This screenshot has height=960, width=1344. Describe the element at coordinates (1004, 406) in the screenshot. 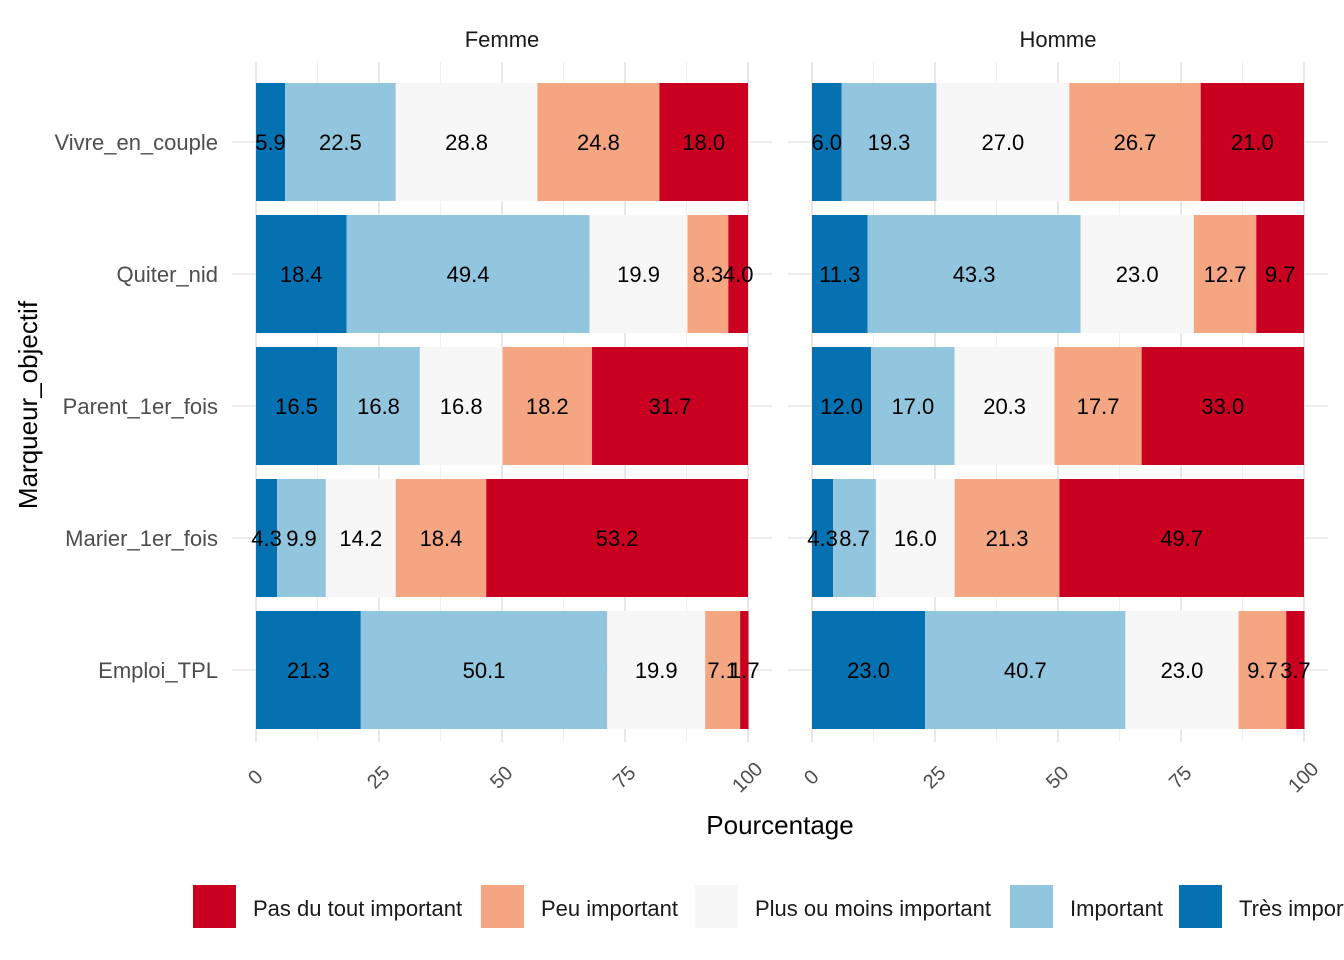

I see `data-label: 20.3` at that location.